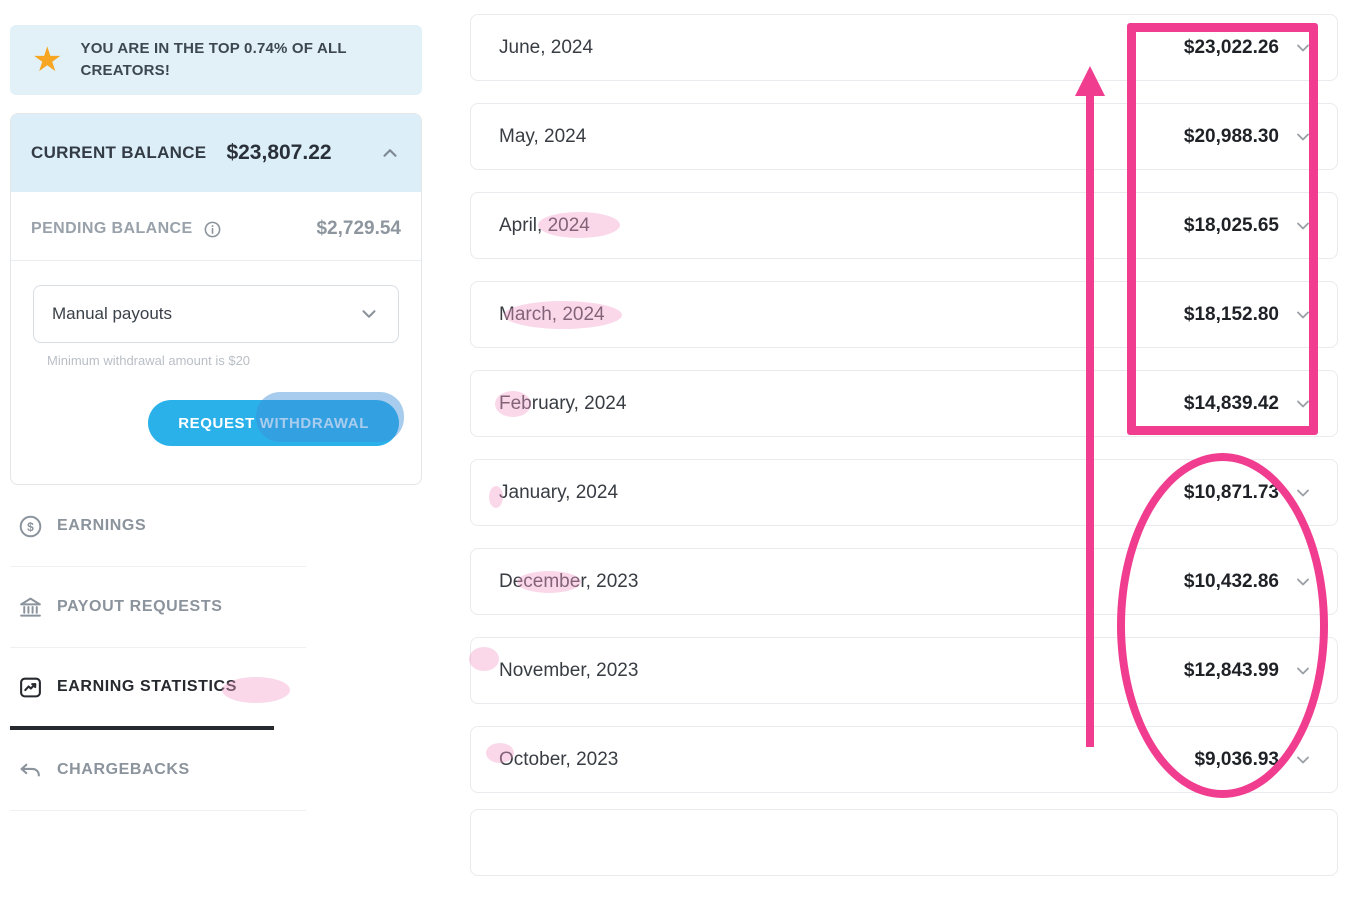 The width and height of the screenshot is (1350, 898). Describe the element at coordinates (112, 313) in the screenshot. I see `payout-mode-value: Manual payouts` at that location.